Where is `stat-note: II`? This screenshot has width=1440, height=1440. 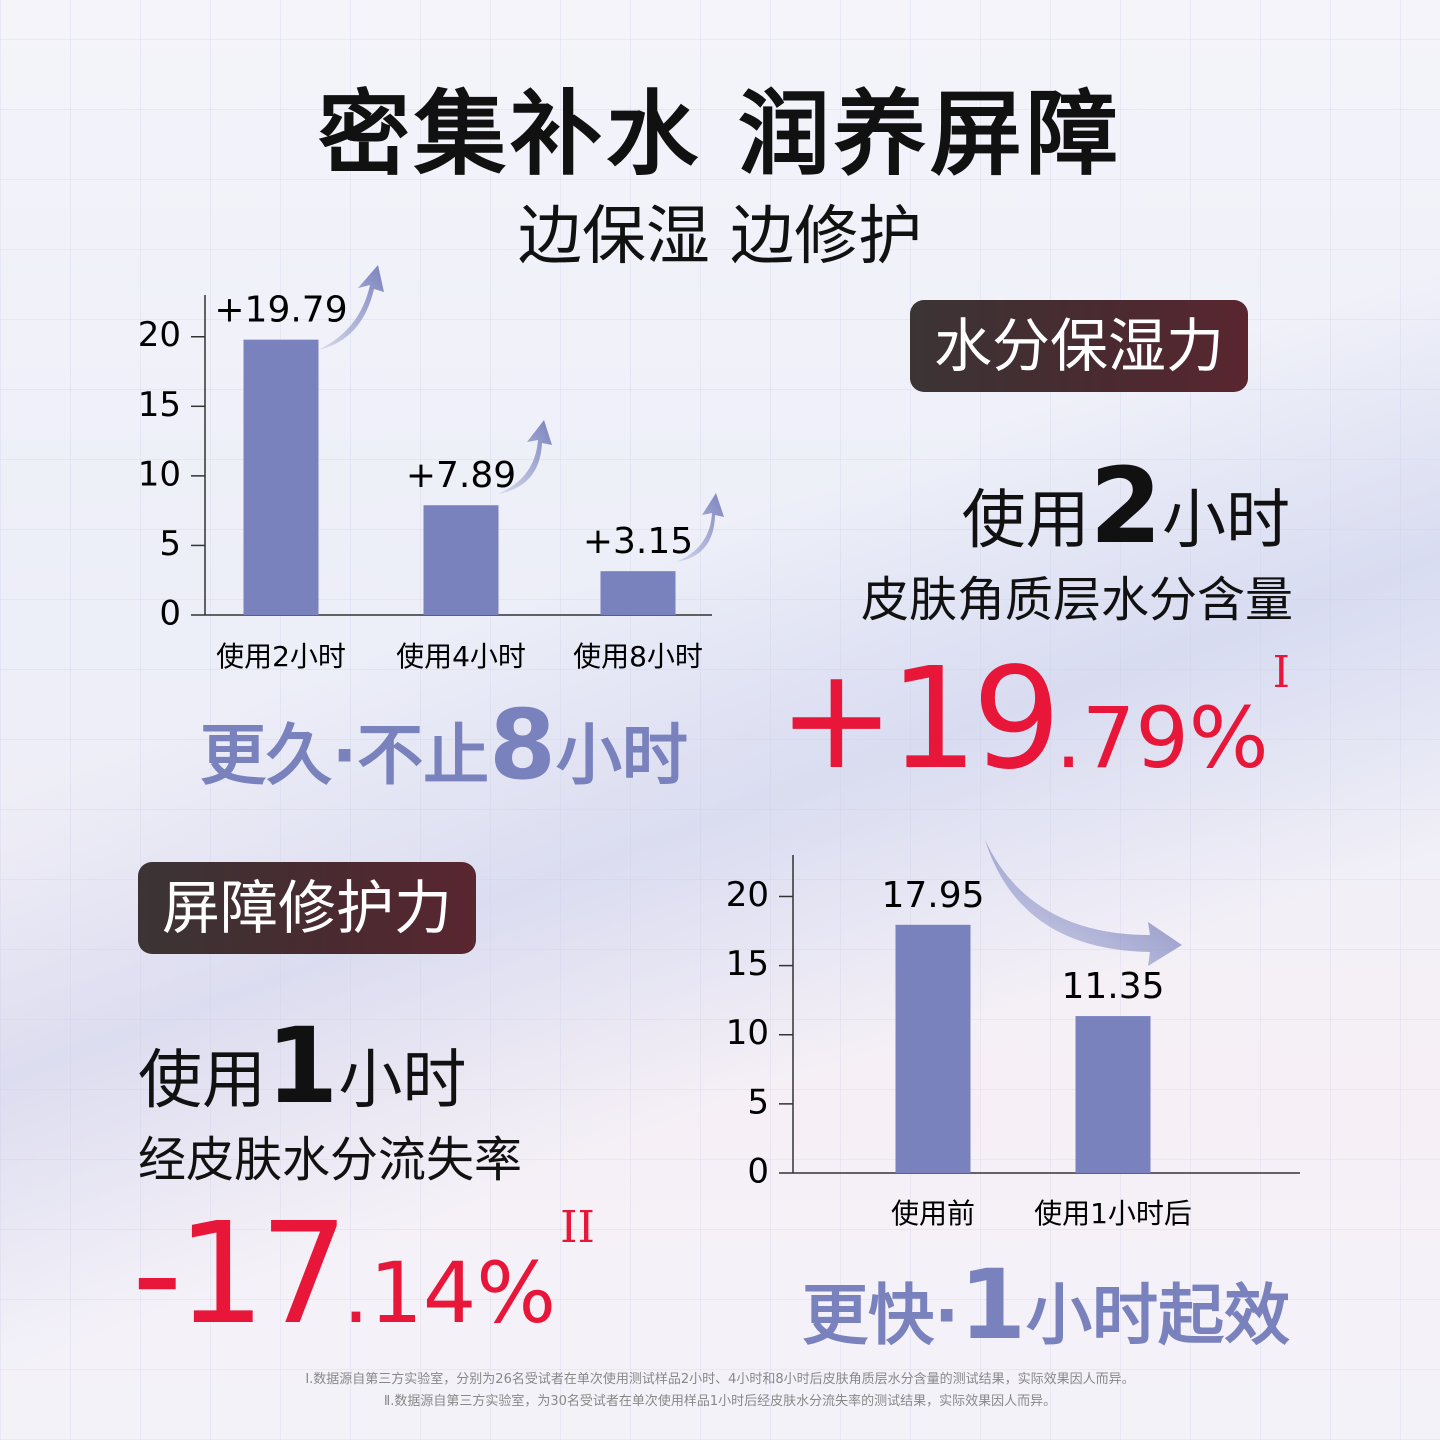 stat-note: II is located at coordinates (577, 1227).